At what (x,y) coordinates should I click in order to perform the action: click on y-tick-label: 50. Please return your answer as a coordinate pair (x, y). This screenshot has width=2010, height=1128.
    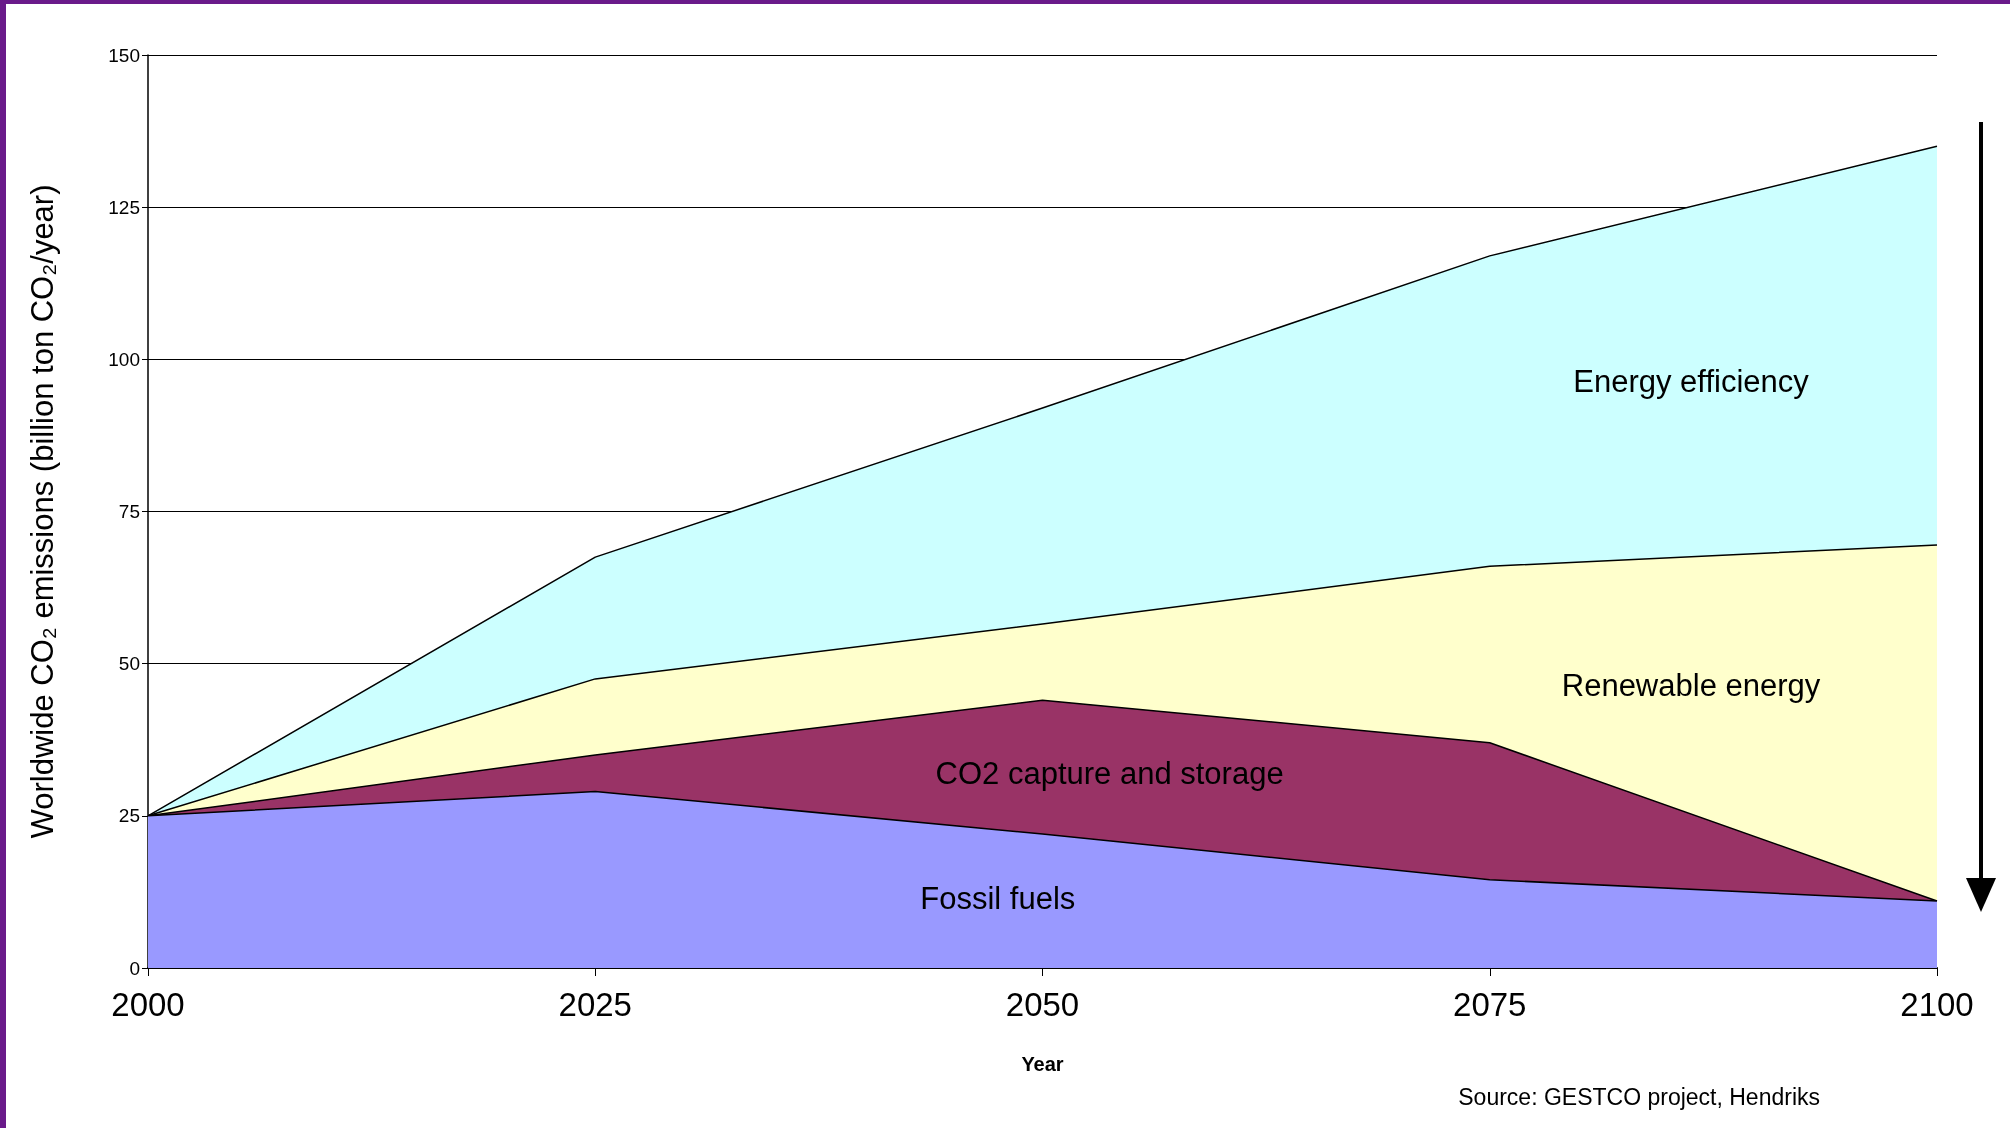
    Looking at the image, I should click on (129, 664).